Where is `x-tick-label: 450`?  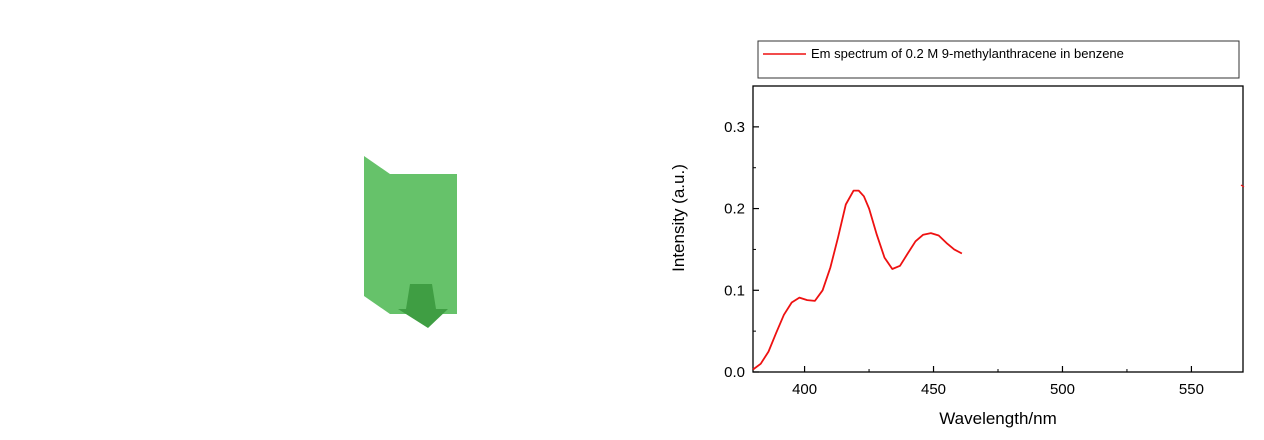
x-tick-label: 450 is located at coordinates (933, 389).